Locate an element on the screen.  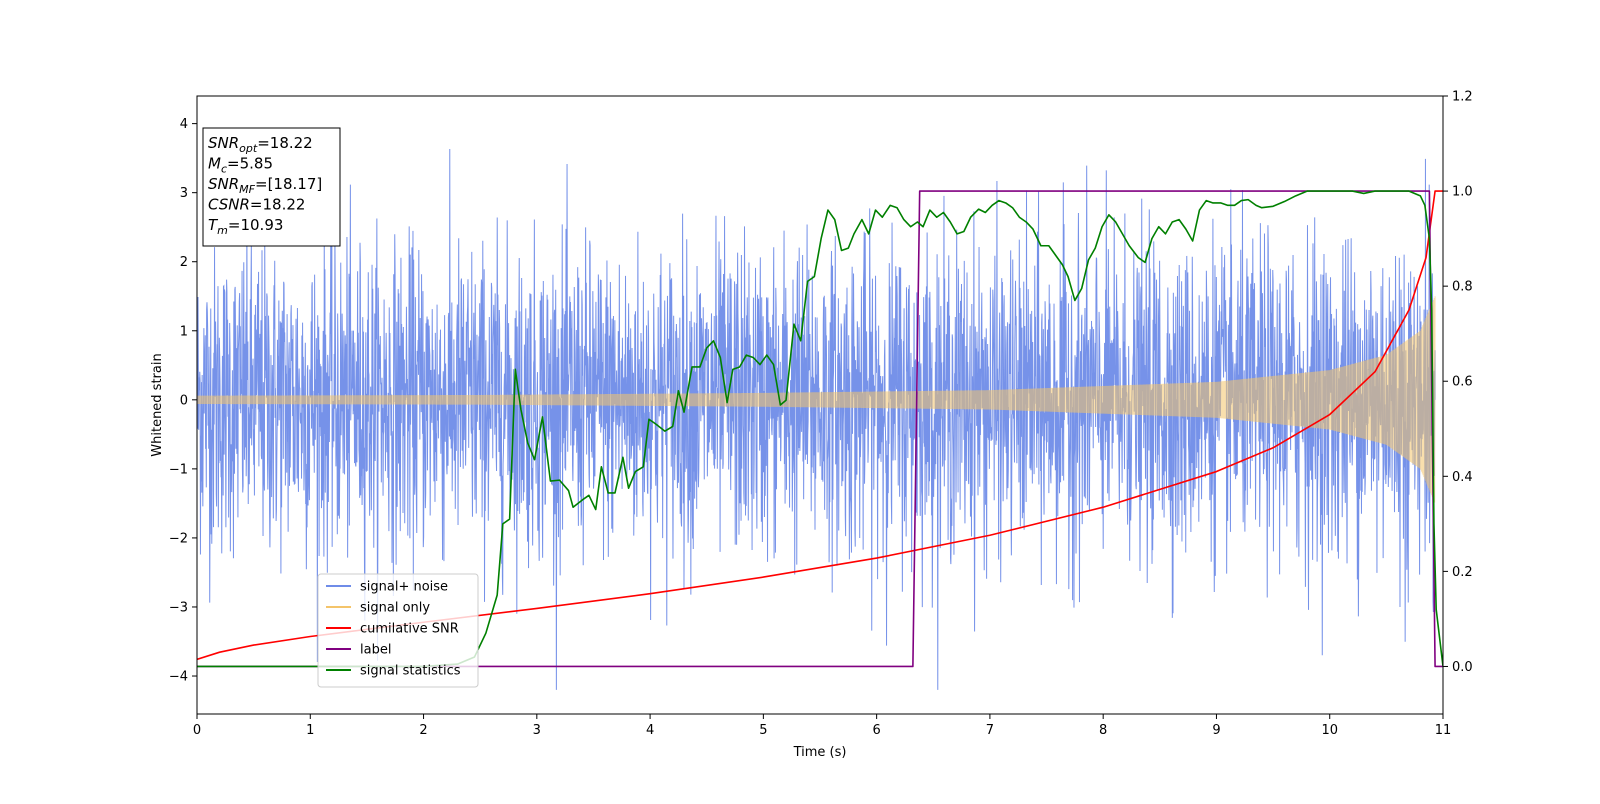
x-tick-label: 2 is located at coordinates (423, 730).